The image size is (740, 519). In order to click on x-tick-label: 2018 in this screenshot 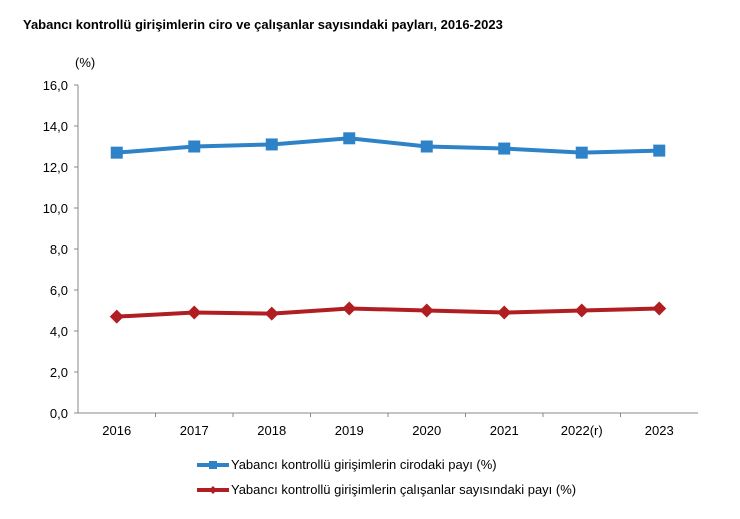, I will do `click(271, 430)`.